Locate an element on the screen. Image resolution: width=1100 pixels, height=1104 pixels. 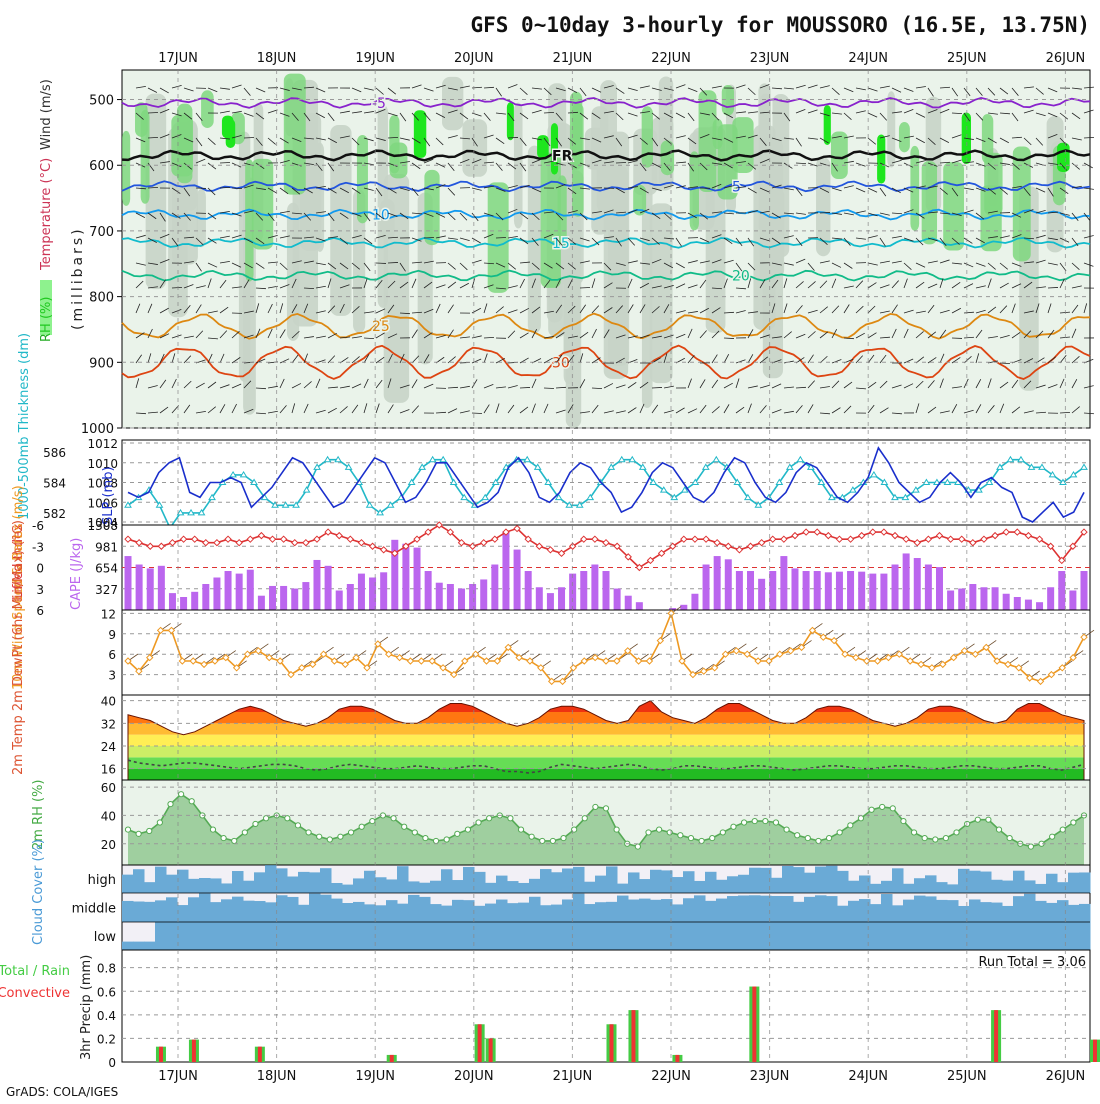
footer-credit: GrADS: COLA/IGES is located at coordinates (62, 1092).